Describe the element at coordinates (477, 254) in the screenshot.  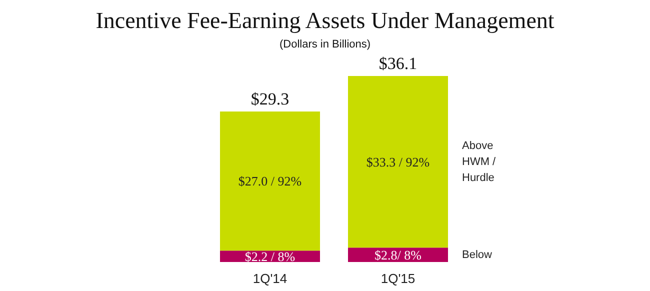
I see `series-label: Below` at that location.